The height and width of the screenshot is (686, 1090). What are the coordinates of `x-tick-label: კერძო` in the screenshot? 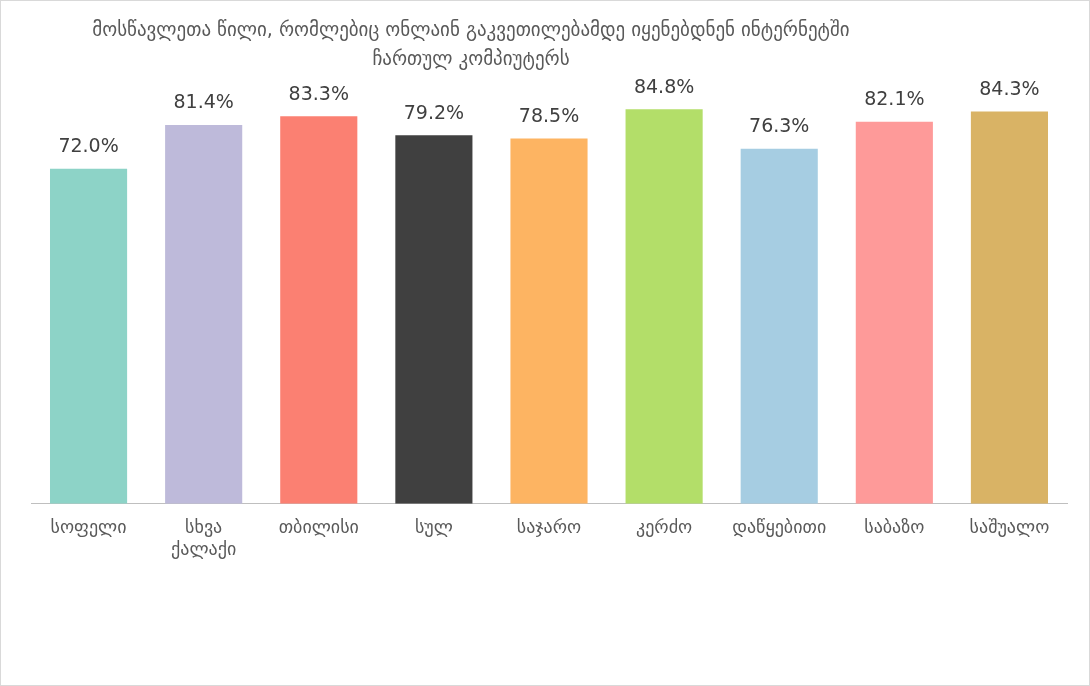 It's located at (664, 527).